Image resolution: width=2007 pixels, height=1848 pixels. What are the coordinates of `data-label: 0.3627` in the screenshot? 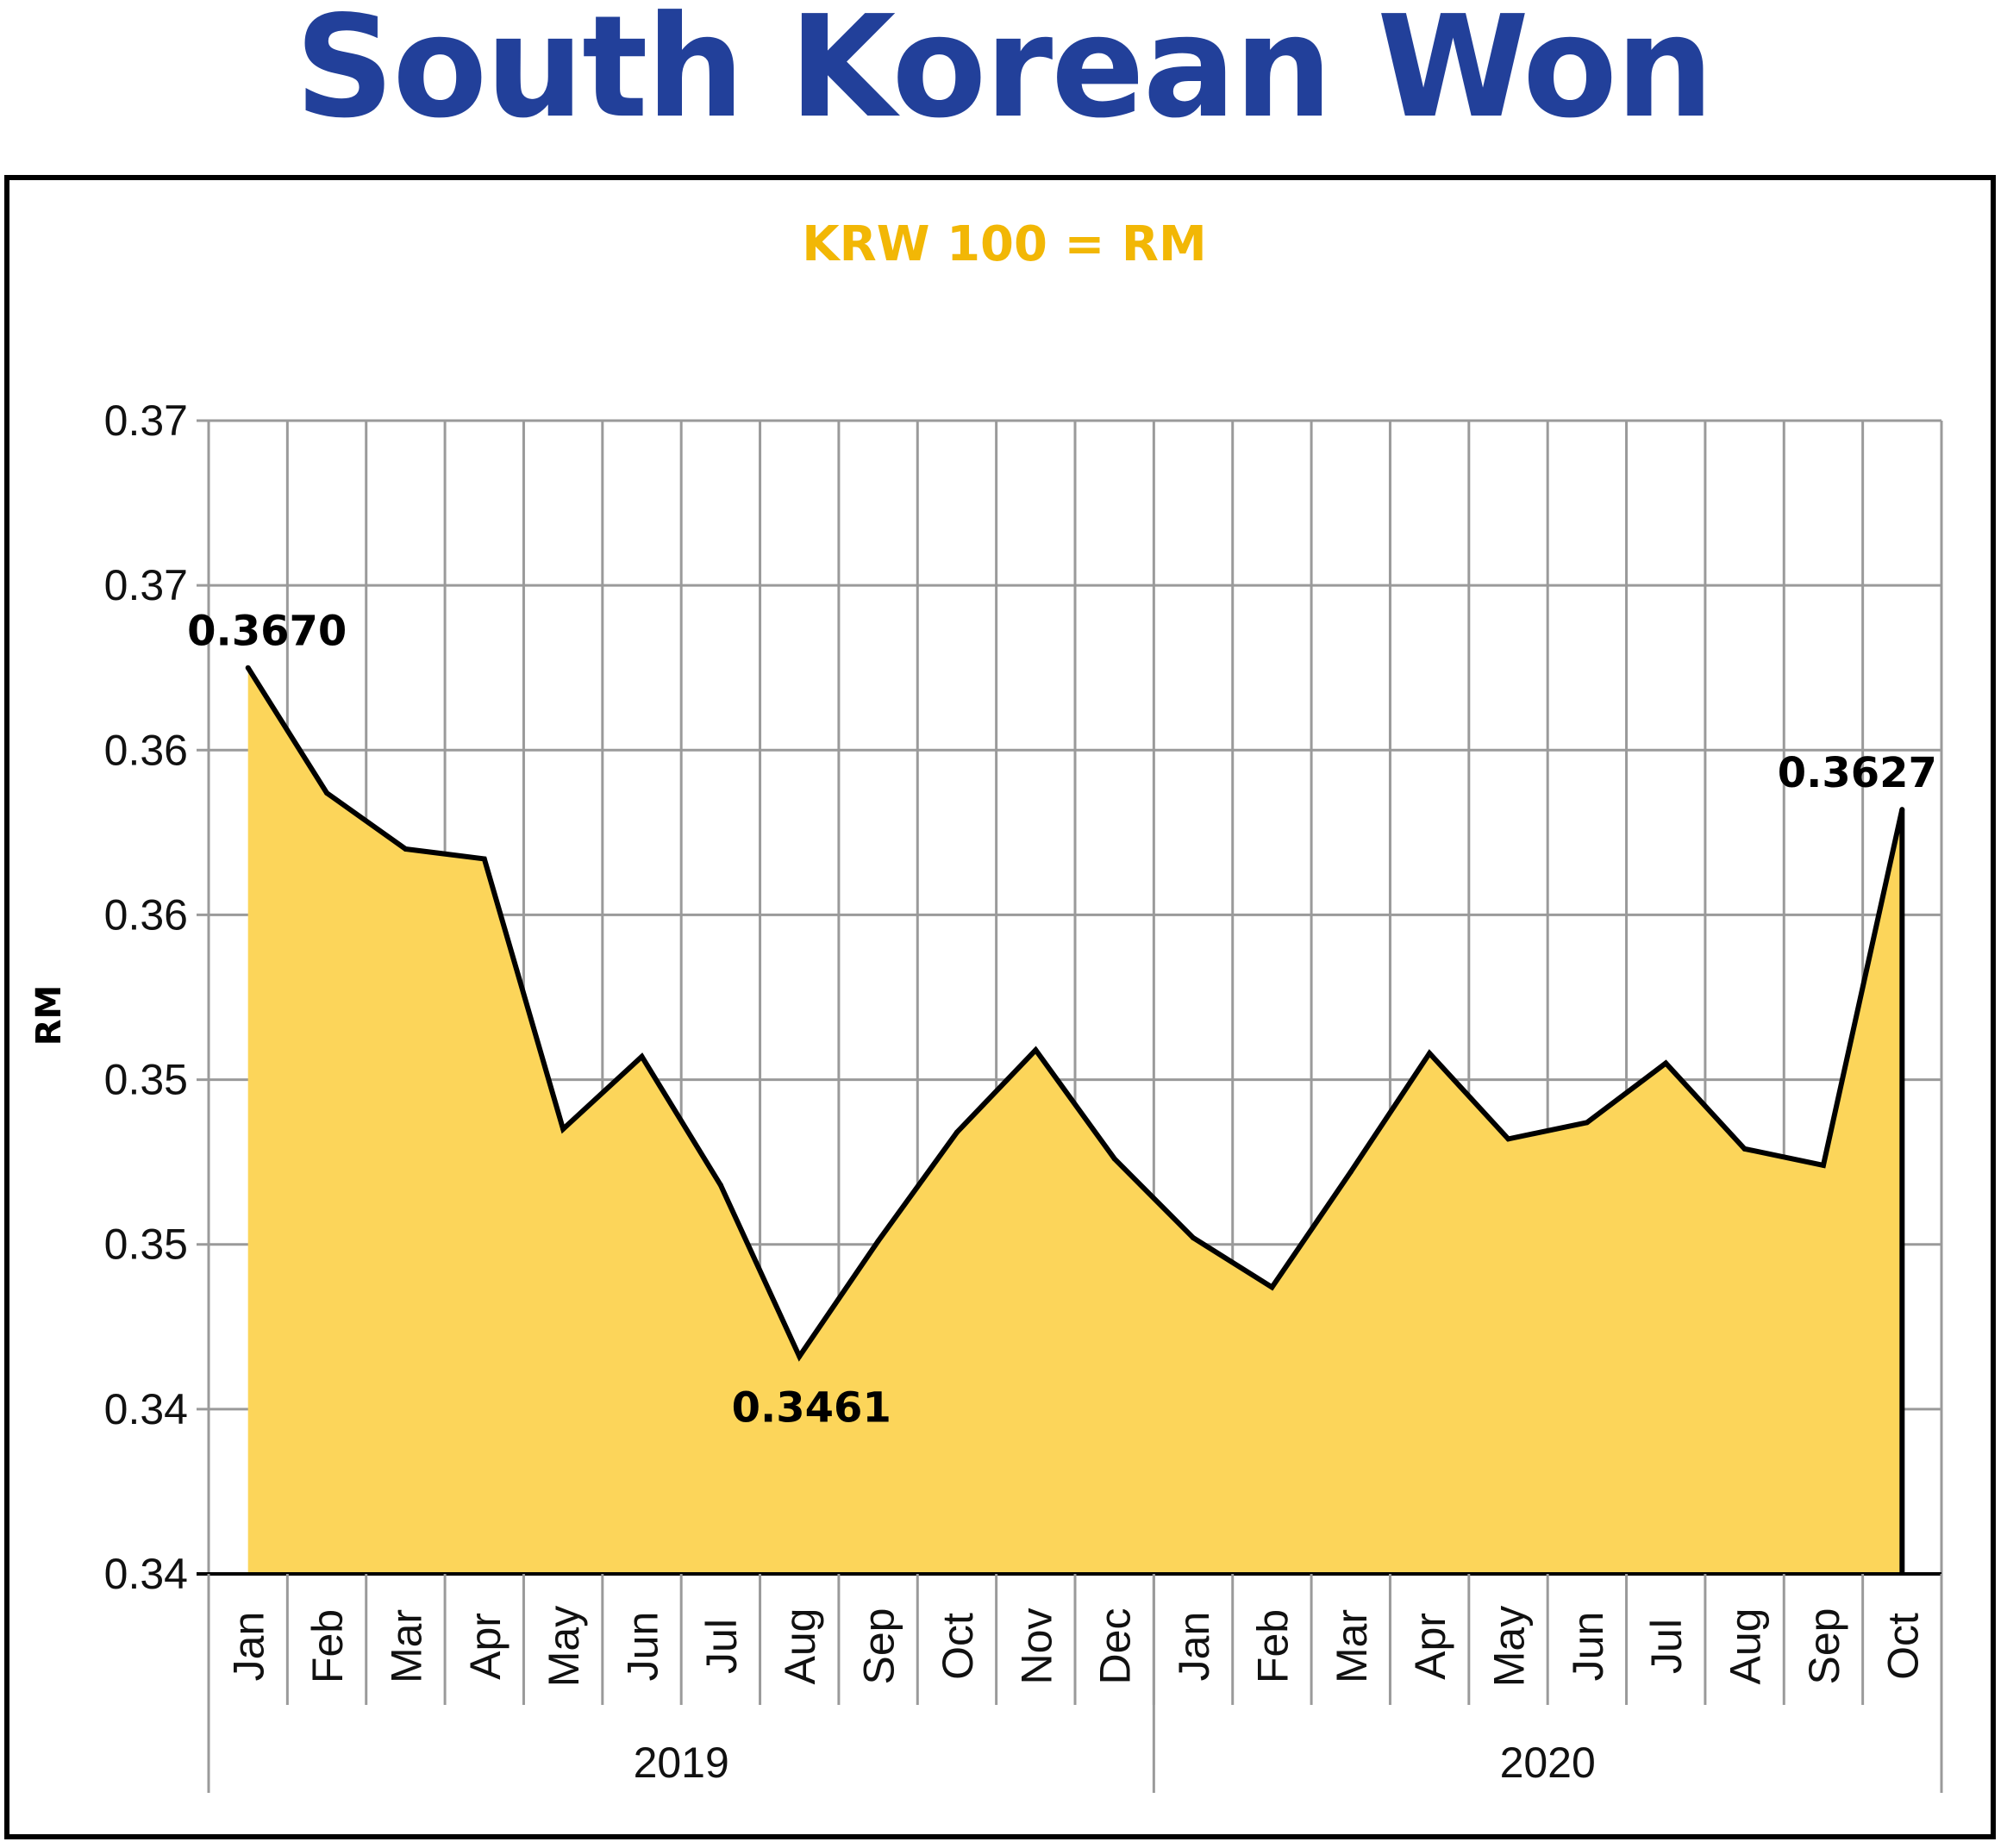 It's located at (1858, 773).